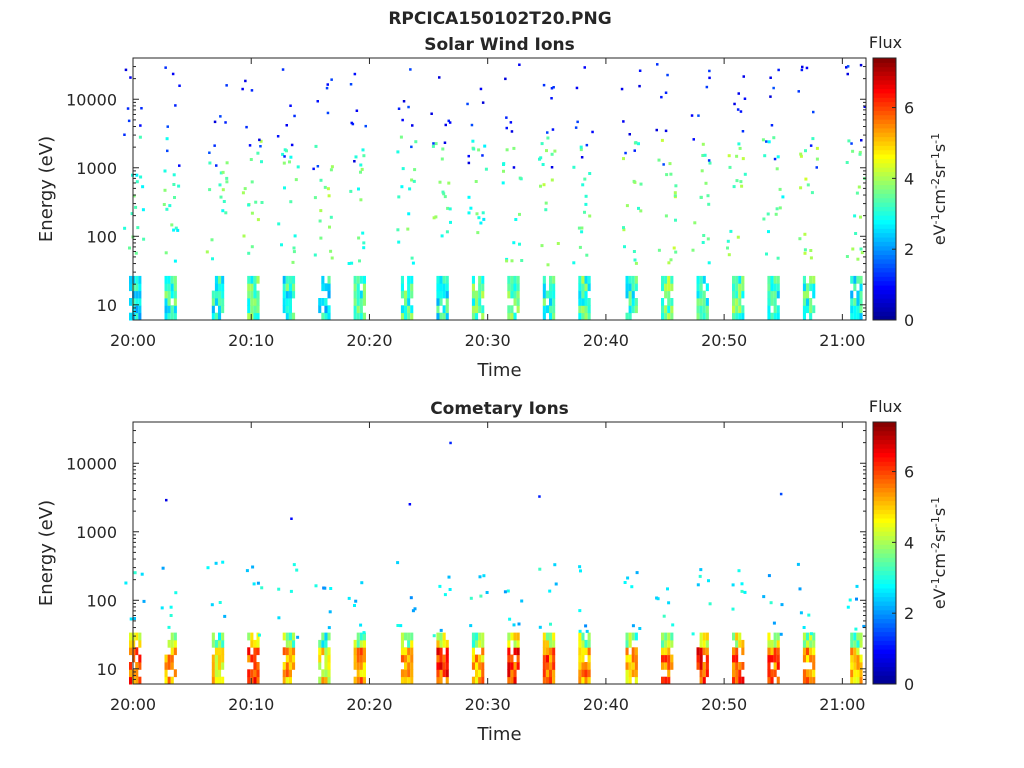 The height and width of the screenshot is (768, 1024). I want to click on x-tick-label: 20:00, so click(133, 340).